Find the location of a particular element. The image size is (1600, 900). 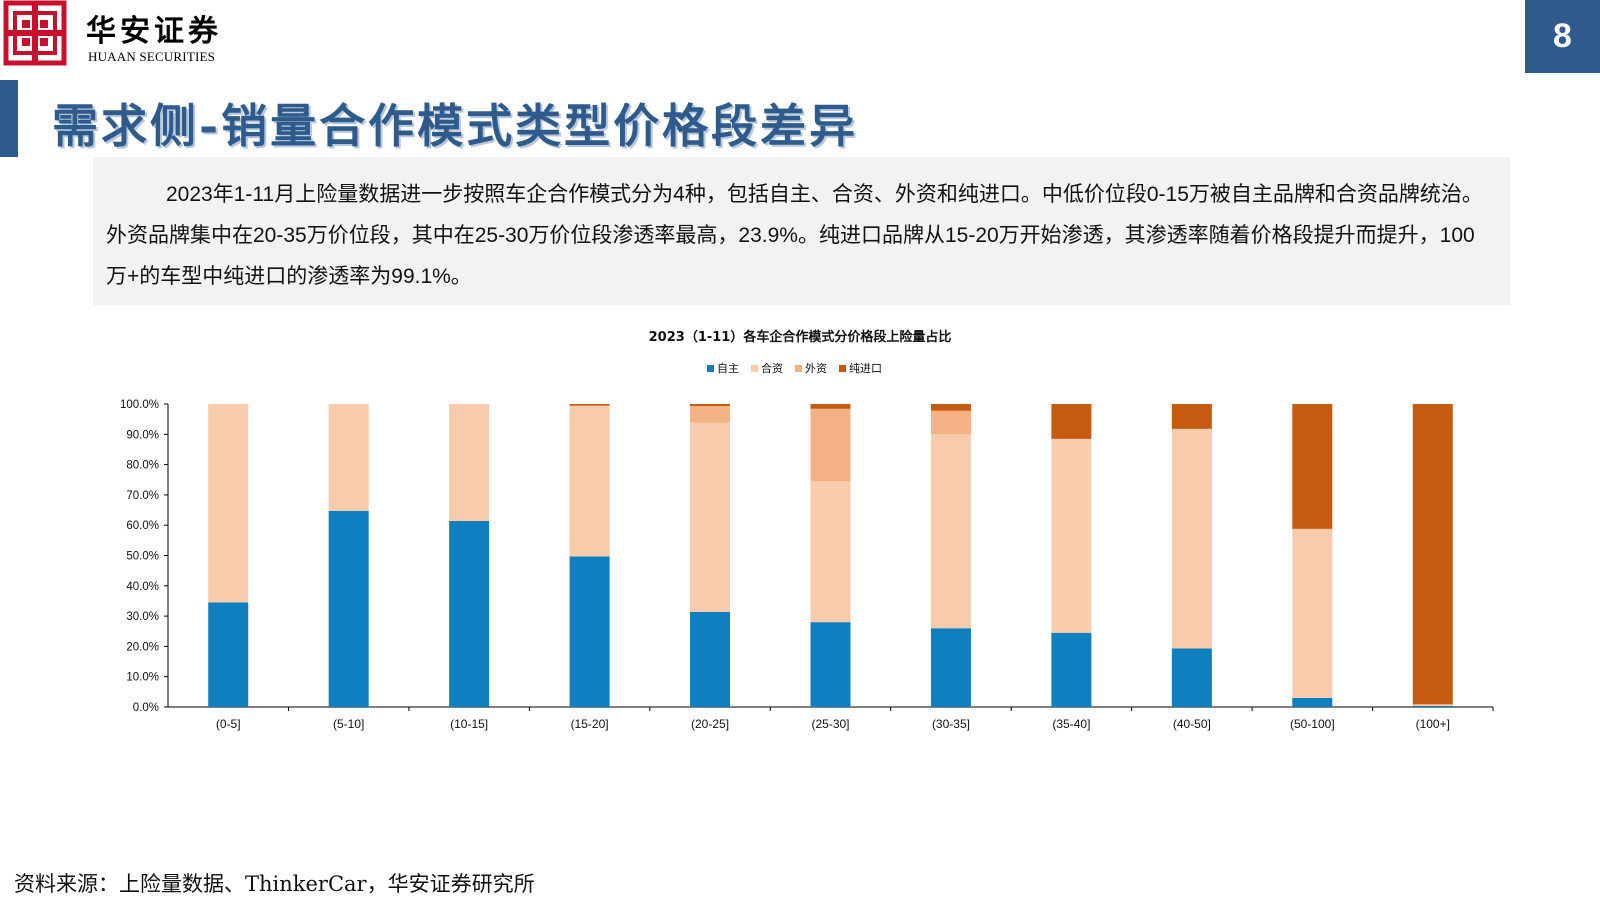

x-tick-label: (5-10] is located at coordinates (348, 724).